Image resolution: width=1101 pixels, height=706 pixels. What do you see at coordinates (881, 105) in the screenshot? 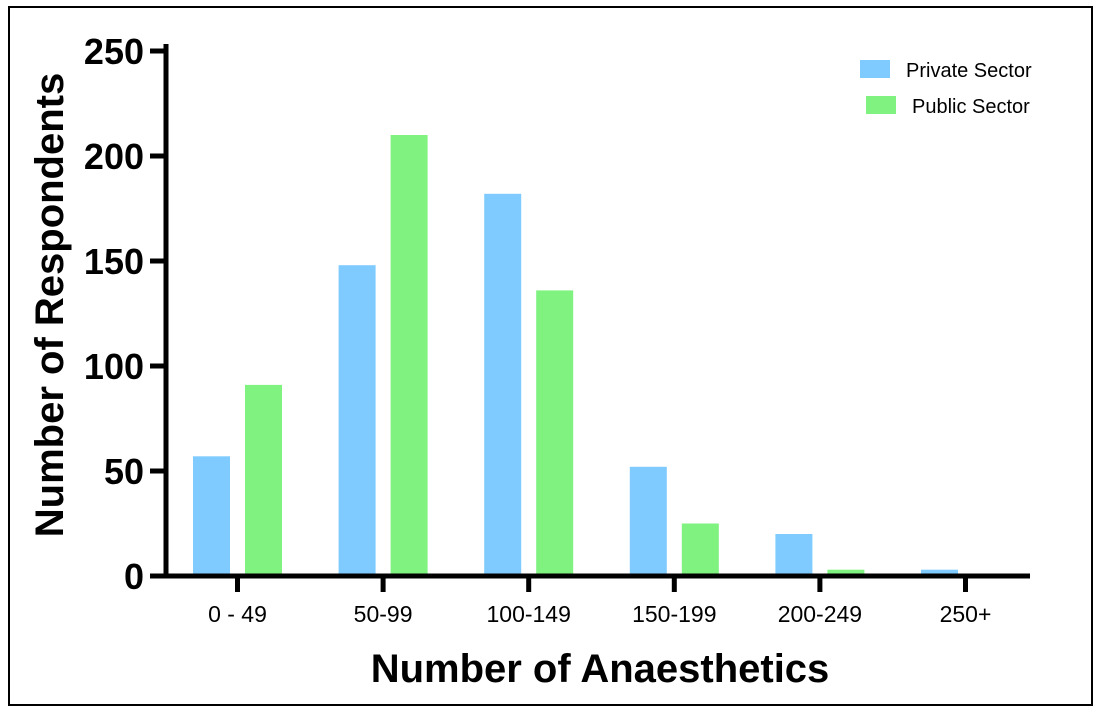
I see `legend-swatch-public-sector` at bounding box center [881, 105].